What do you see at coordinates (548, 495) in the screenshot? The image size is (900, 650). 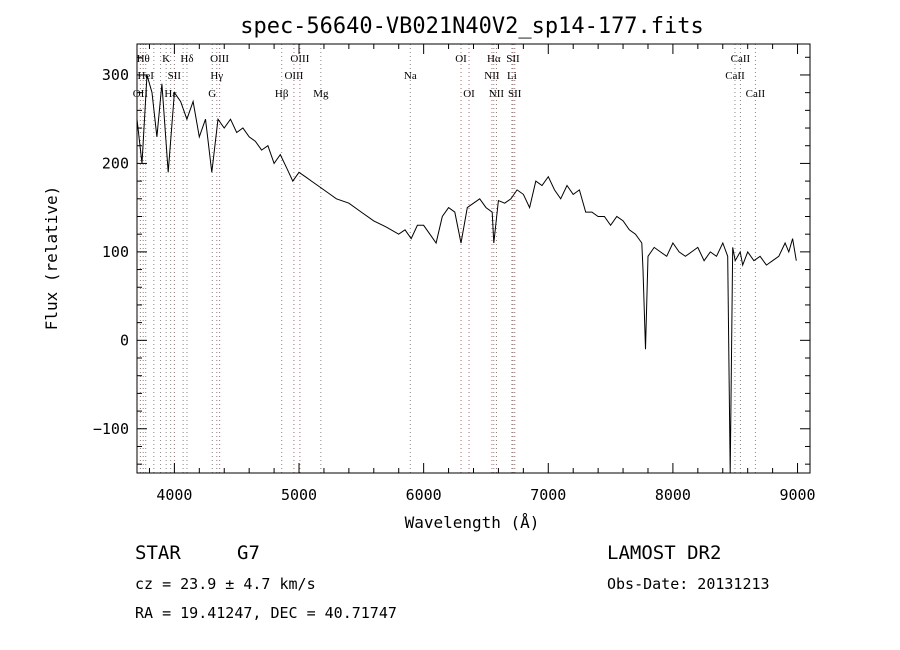 I see `x-tick-label: 7000` at bounding box center [548, 495].